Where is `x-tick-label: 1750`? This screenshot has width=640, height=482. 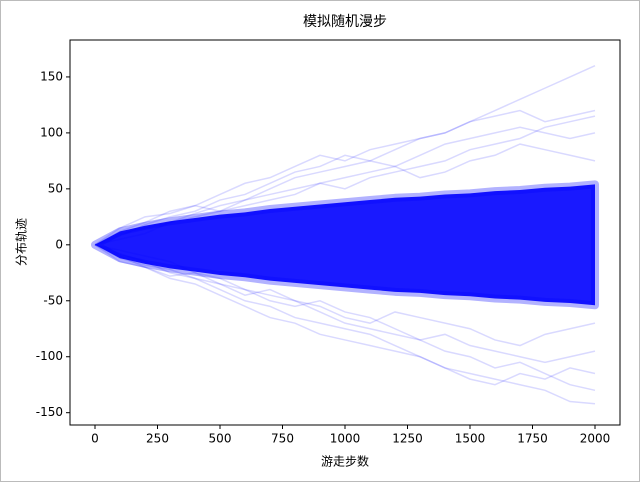 x-tick-label: 1750 is located at coordinates (532, 439).